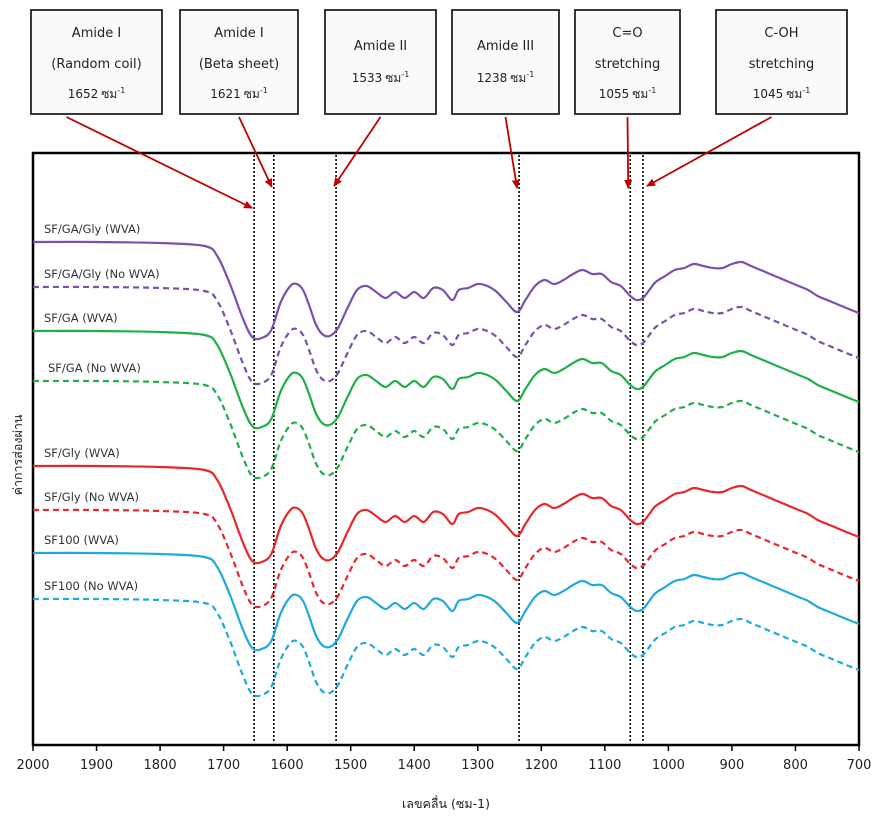 This screenshot has height=823, width=873. I want to click on amide-i-beta-sheet-unit: ซม, so click(252, 94).